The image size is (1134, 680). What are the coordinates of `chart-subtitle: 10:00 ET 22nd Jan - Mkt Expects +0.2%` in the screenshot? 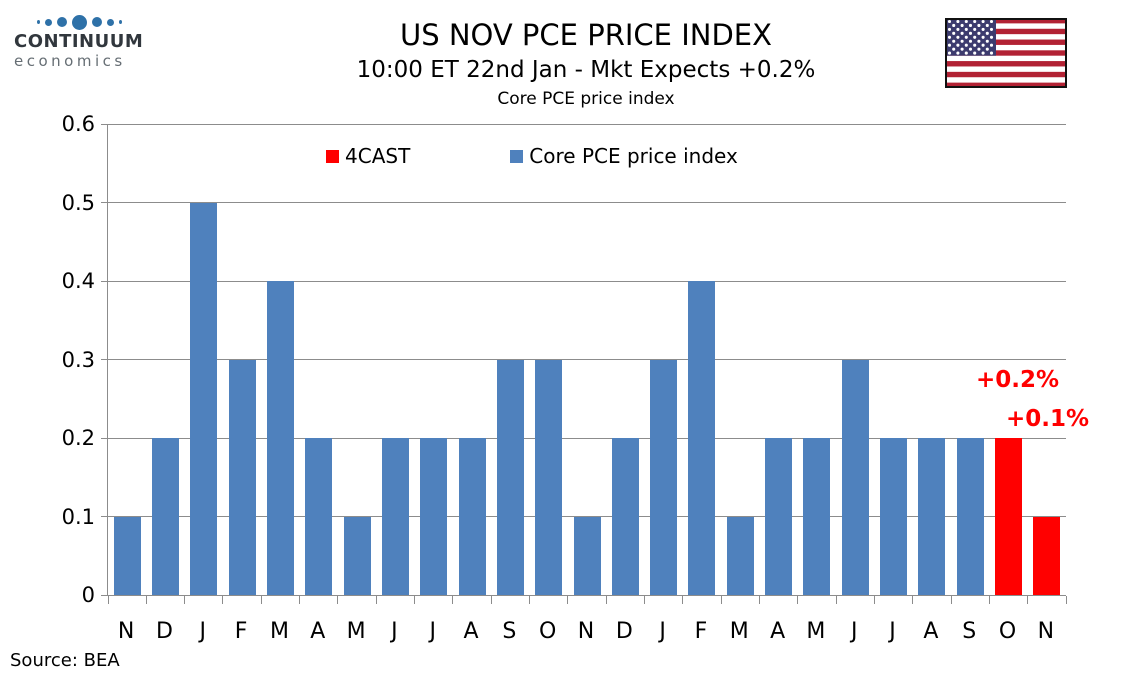 It's located at (586, 70).